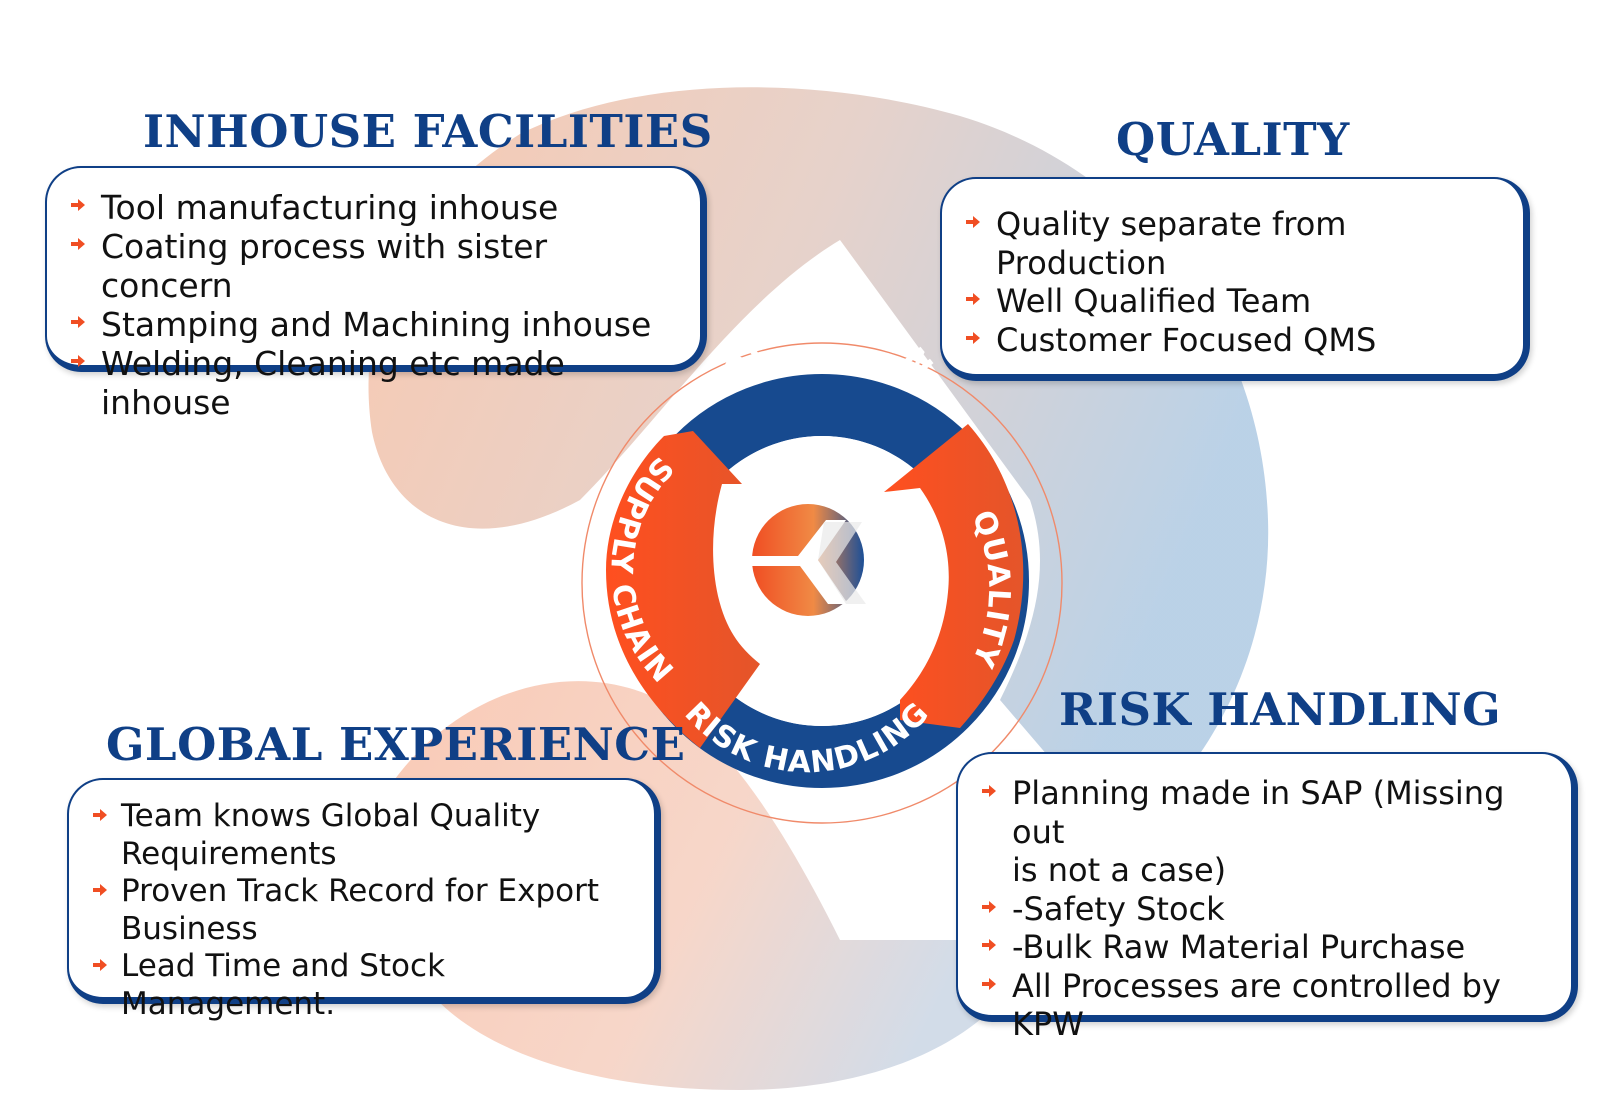  I want to click on list-item: Lead Time and Stock Management., so click(362, 985).